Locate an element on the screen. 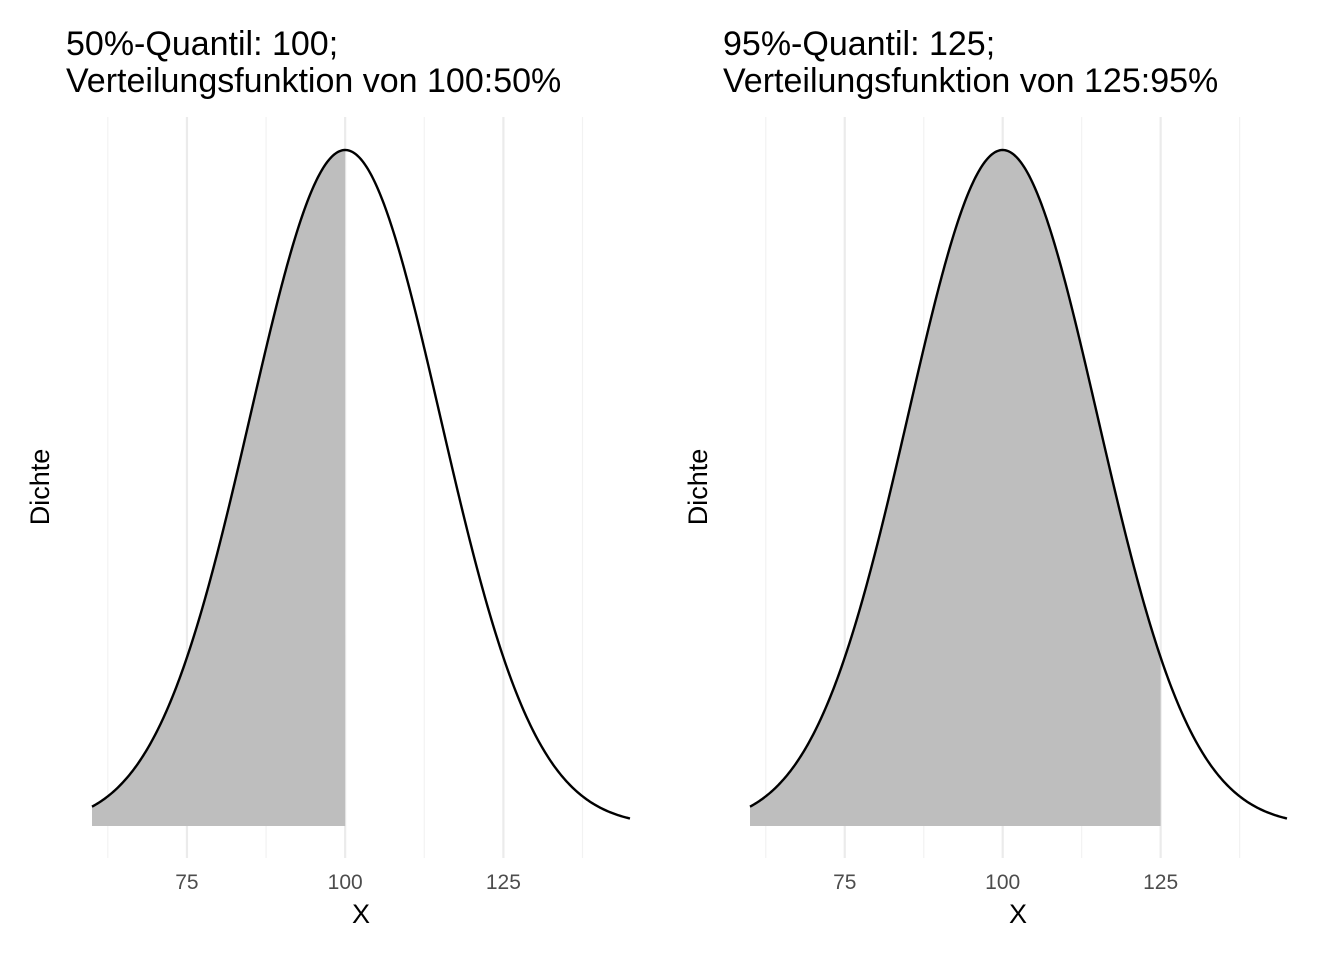 This screenshot has width=1344, height=960. chart-title-line-2: Verteilungsfunktion von 125:95% is located at coordinates (970, 81).